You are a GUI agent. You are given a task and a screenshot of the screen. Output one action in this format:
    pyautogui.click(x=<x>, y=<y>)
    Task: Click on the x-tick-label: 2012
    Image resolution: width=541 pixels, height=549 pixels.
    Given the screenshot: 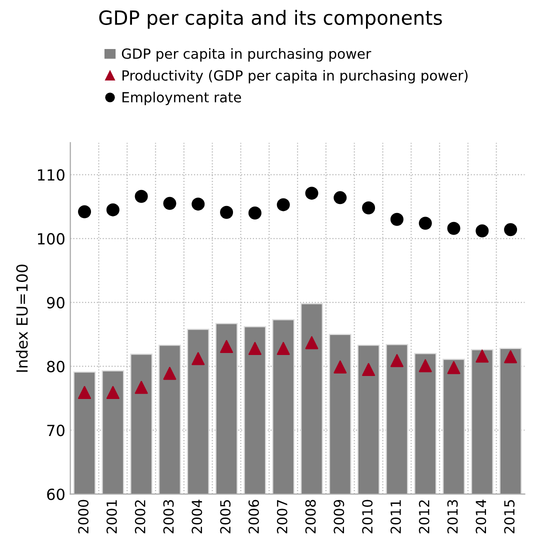 What is the action you would take?
    pyautogui.click(x=424, y=517)
    